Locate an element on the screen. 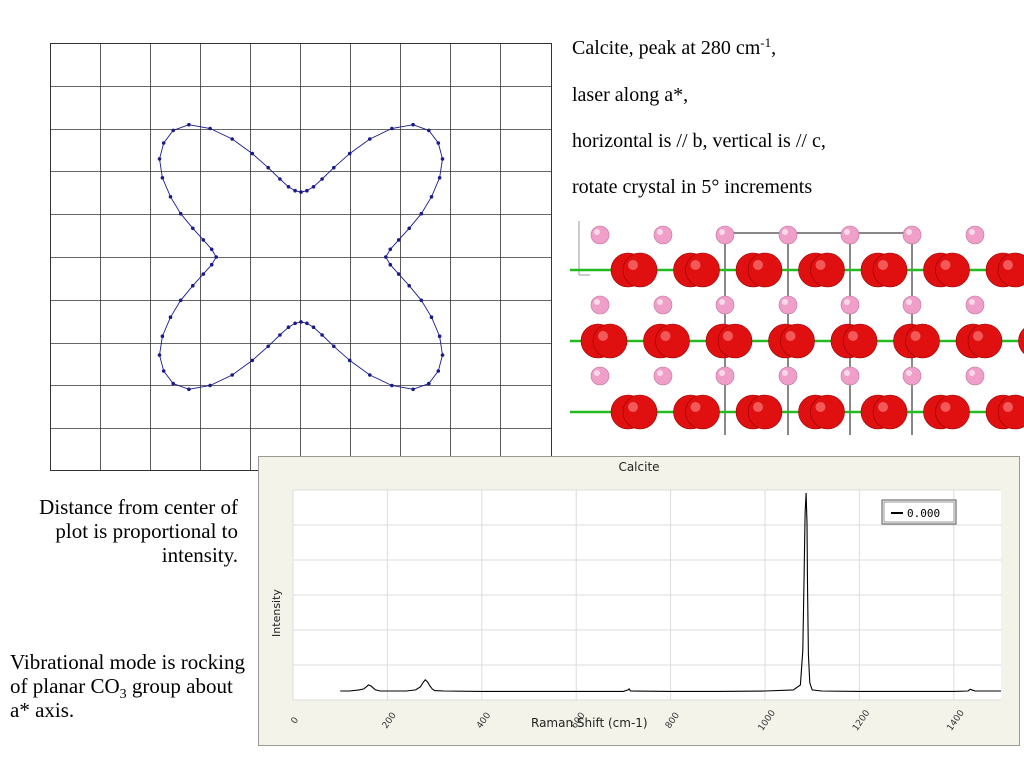  caption-superscript: -1 is located at coordinates (766, 42).